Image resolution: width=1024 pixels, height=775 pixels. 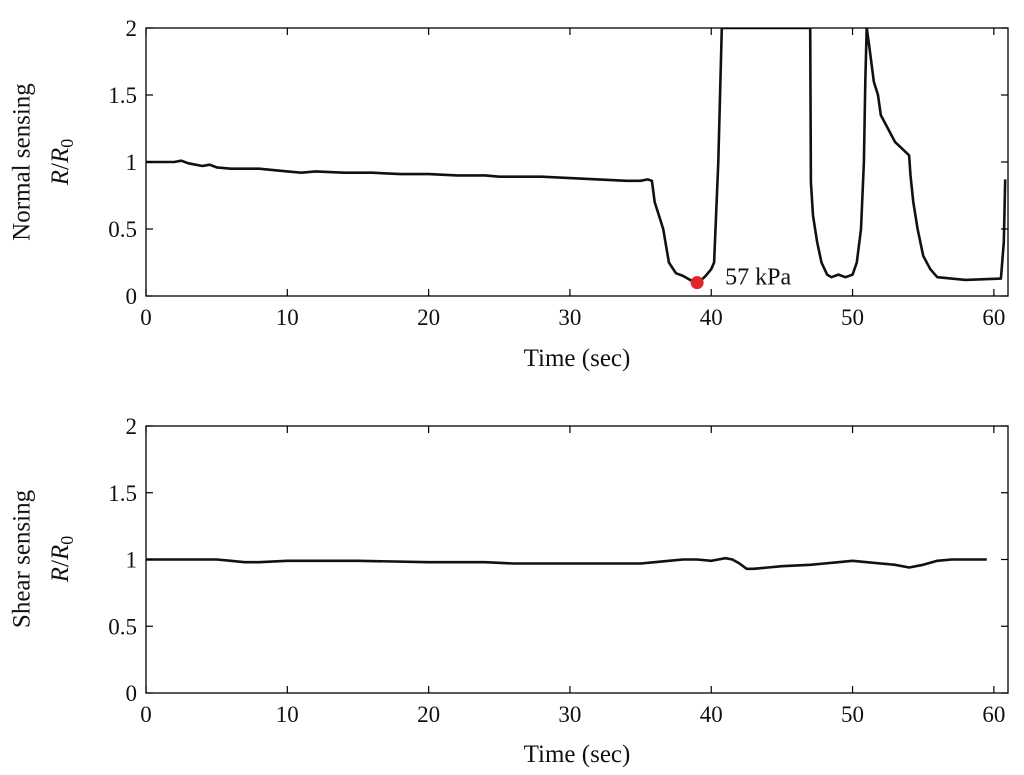 What do you see at coordinates (22, 558) in the screenshot?
I see `y-axis-title: Shear sensing` at bounding box center [22, 558].